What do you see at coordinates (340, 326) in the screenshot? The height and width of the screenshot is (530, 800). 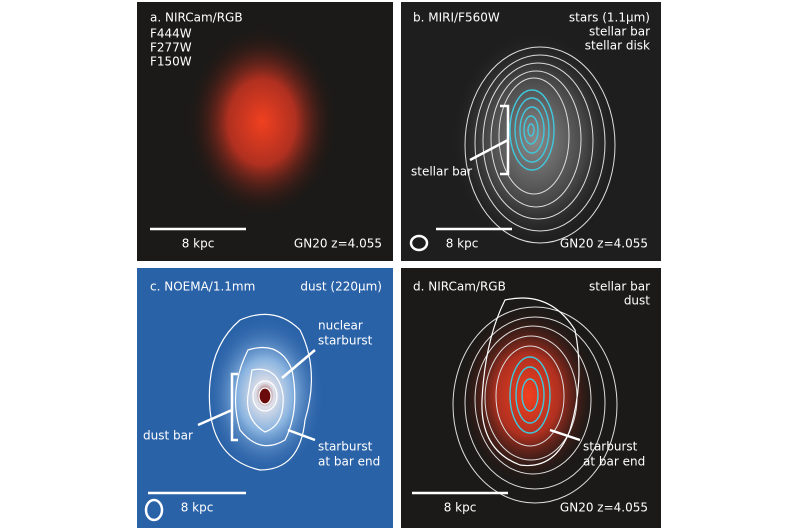 I see `annotation: nuclear` at bounding box center [340, 326].